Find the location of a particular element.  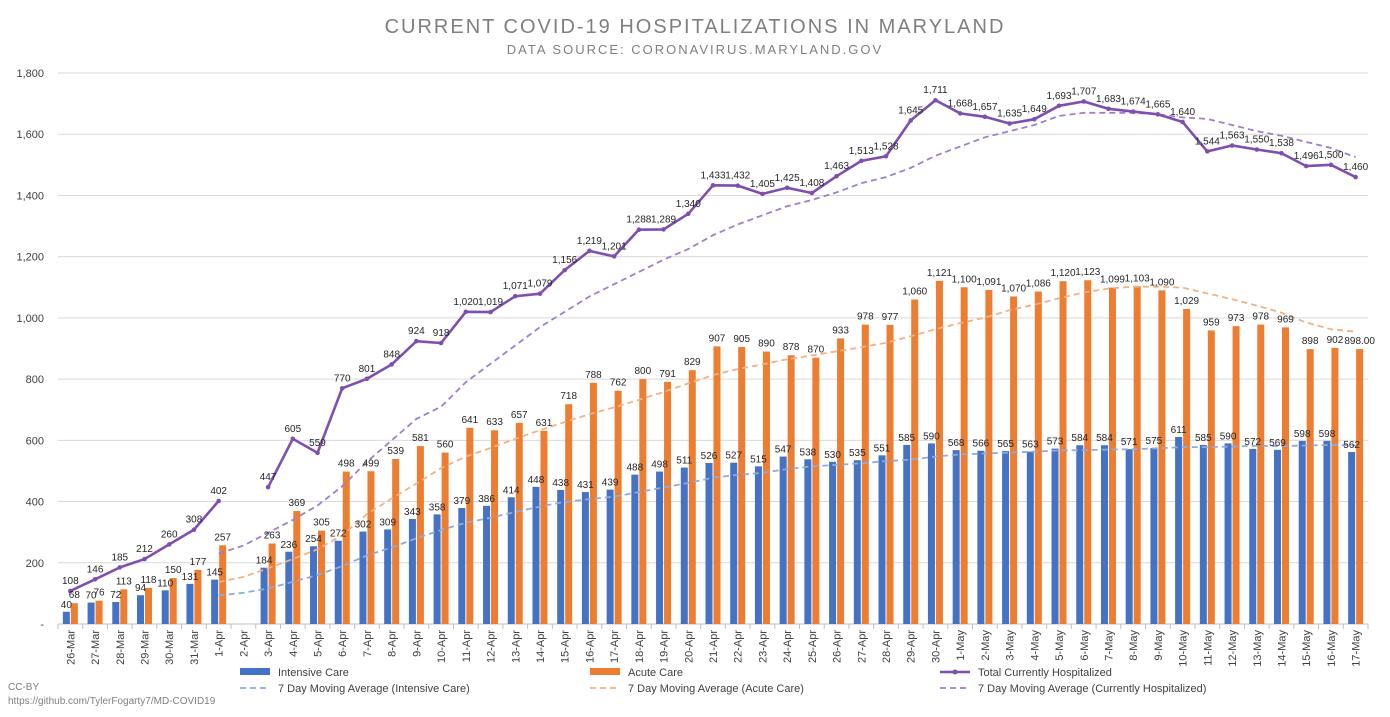

data-label-total-hospitalized: 1,707 is located at coordinates (1083, 91).